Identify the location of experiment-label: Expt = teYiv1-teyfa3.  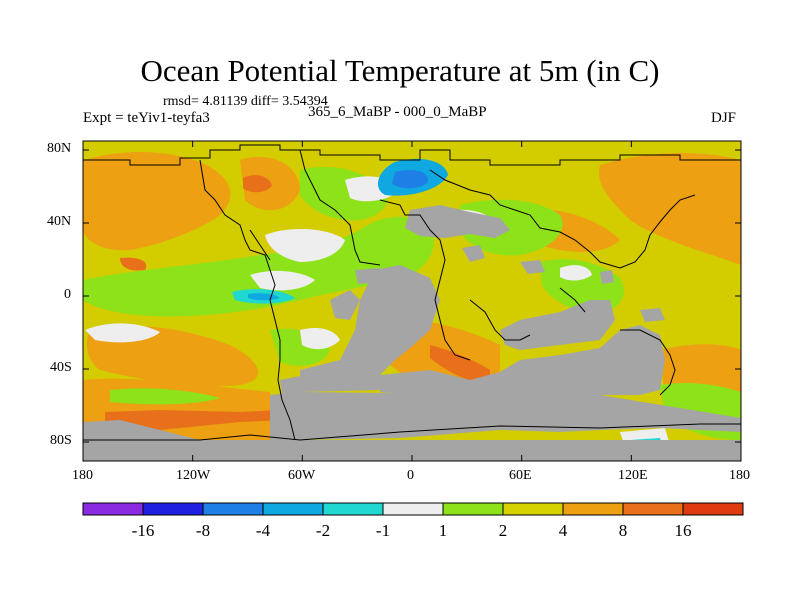
(146, 118).